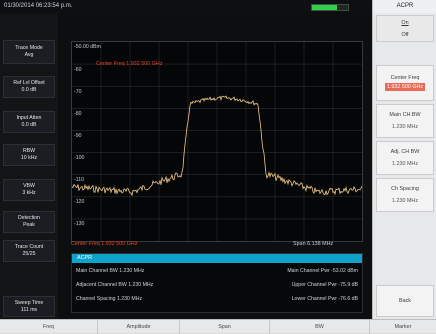 This screenshot has width=436, height=334. I want to click on ref-lvl-offset-value: 0.0 dB, so click(29, 90).